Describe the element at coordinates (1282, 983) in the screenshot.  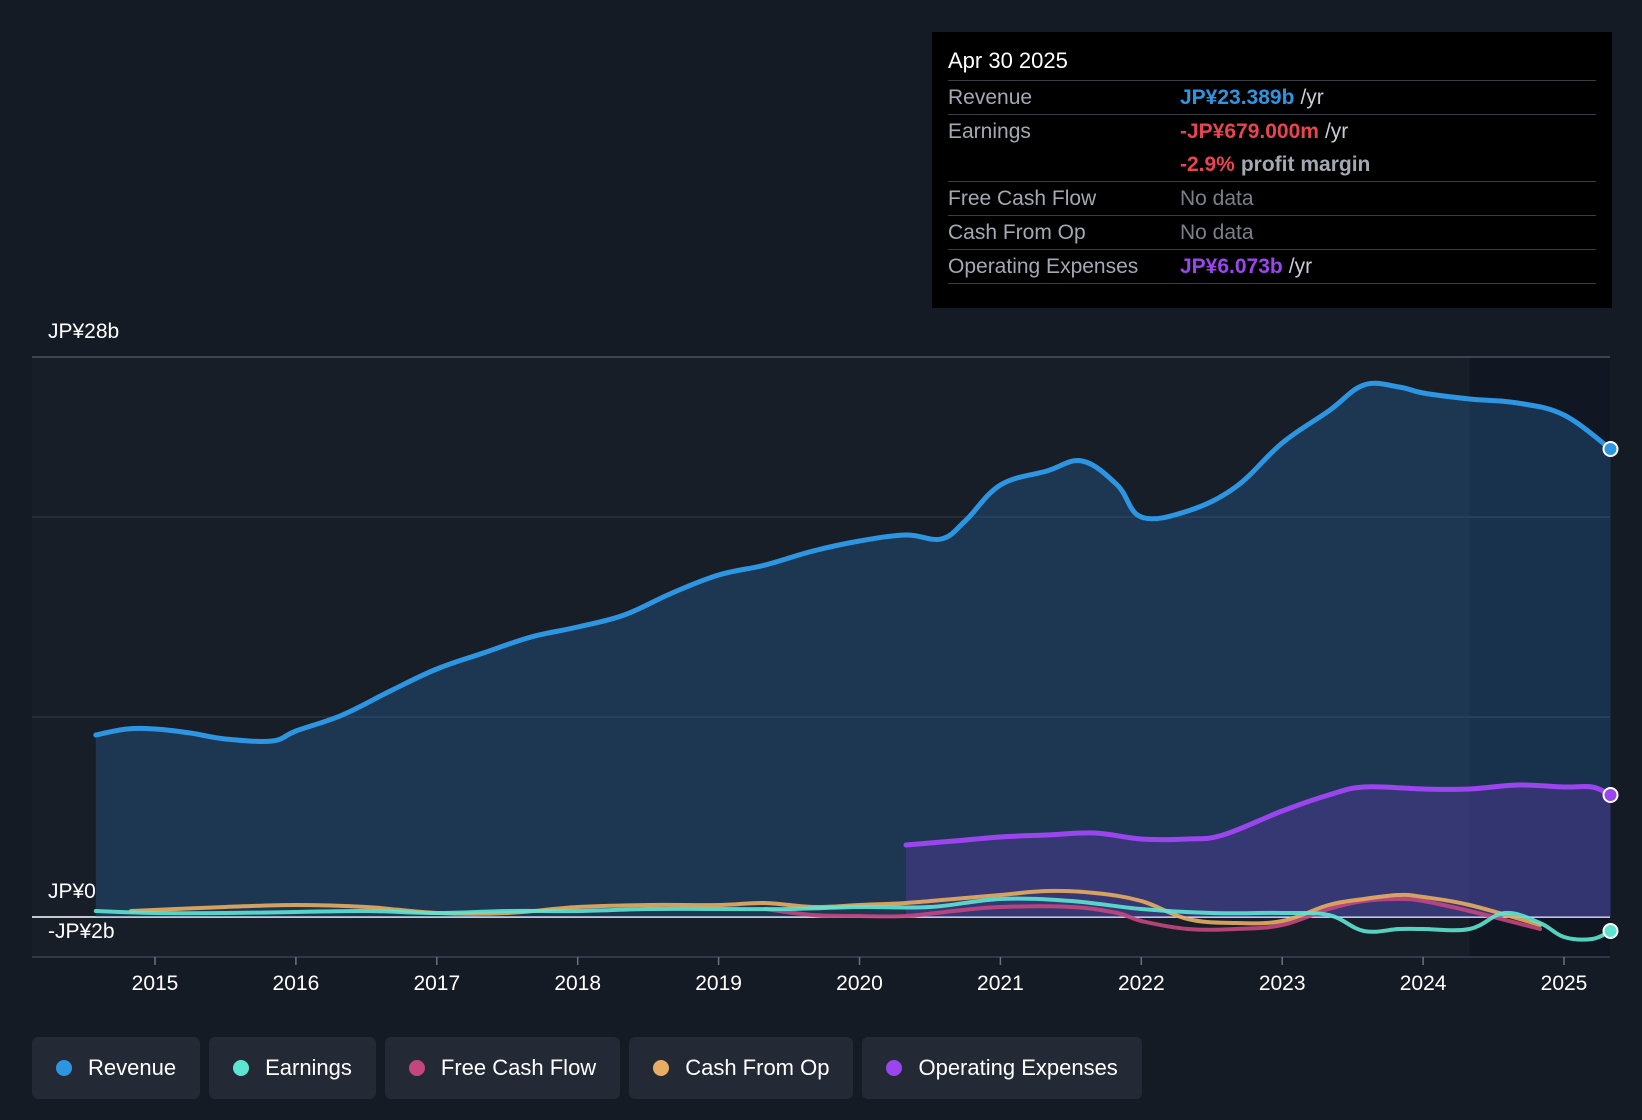
I see `x-tick-label: 2023` at that location.